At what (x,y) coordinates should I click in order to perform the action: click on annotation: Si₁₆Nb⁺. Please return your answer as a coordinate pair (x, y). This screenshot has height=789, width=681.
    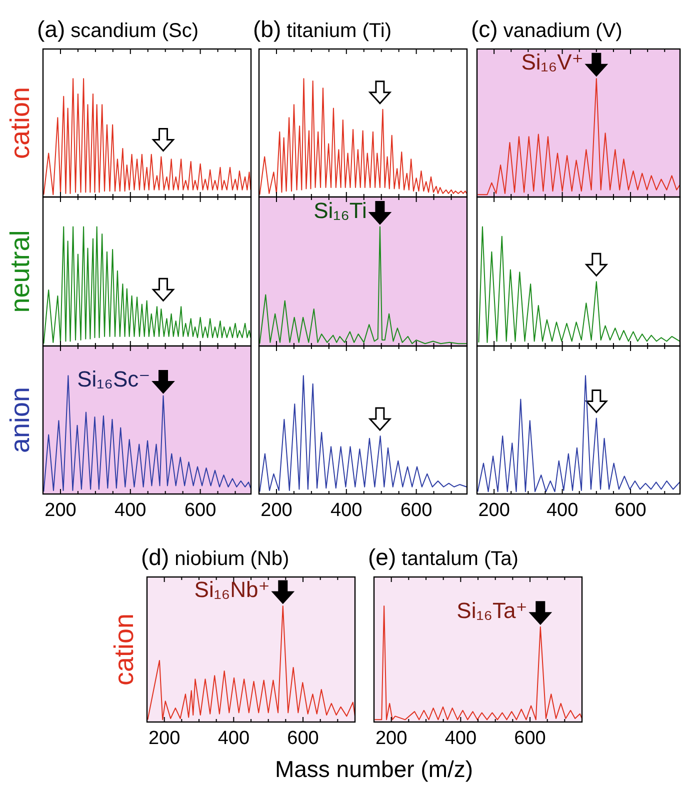
    Looking at the image, I should click on (232, 589).